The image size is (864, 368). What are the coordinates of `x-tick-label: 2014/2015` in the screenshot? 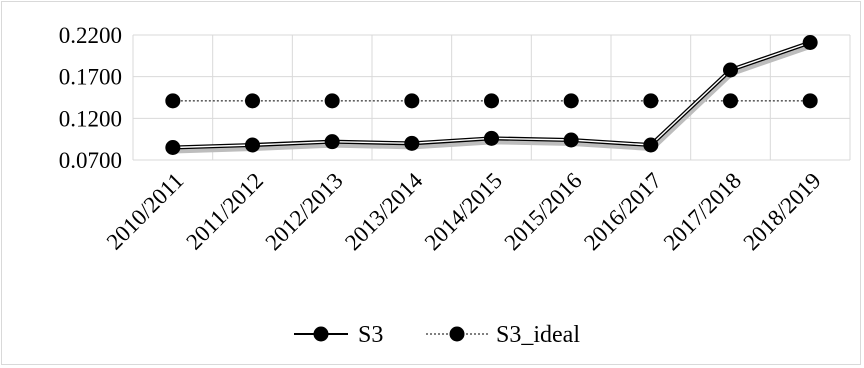 It's located at (463, 211).